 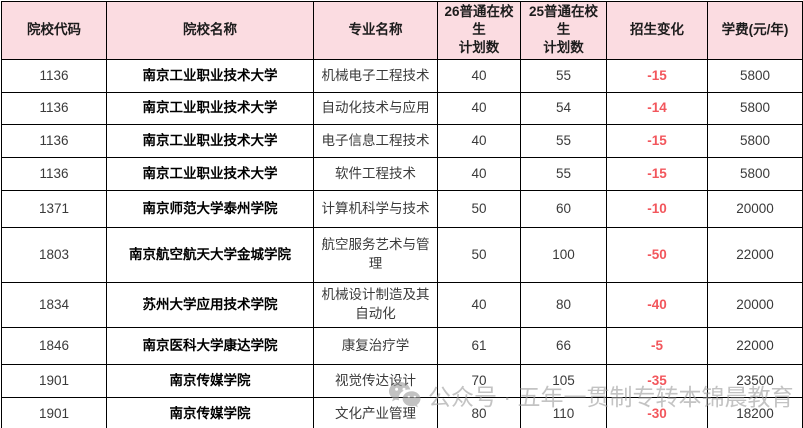 What do you see at coordinates (657, 108) in the screenshot?
I see `cell-change: -14` at bounding box center [657, 108].